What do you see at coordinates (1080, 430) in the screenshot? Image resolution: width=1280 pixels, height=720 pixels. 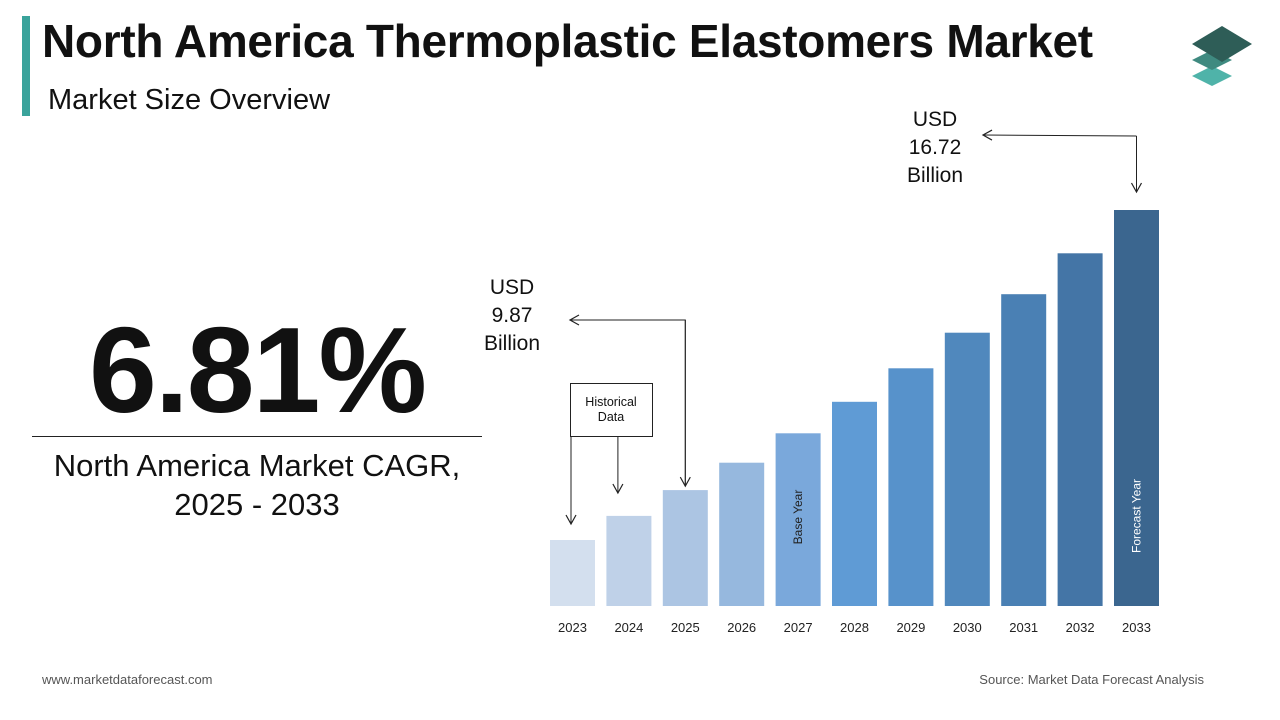 I see `bar-2032` at bounding box center [1080, 430].